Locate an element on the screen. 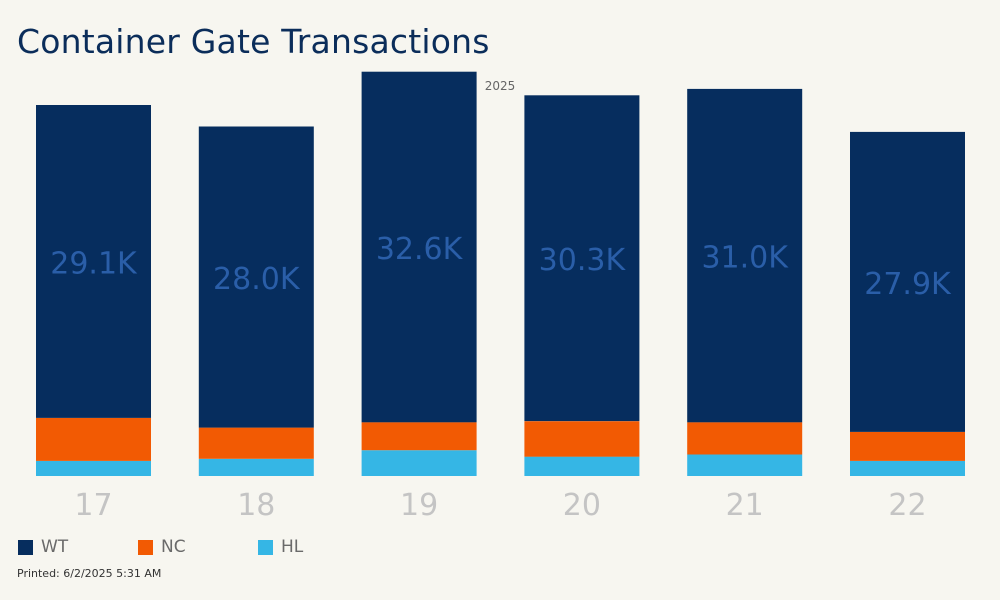  legend-item-hl: HL is located at coordinates (280, 547).